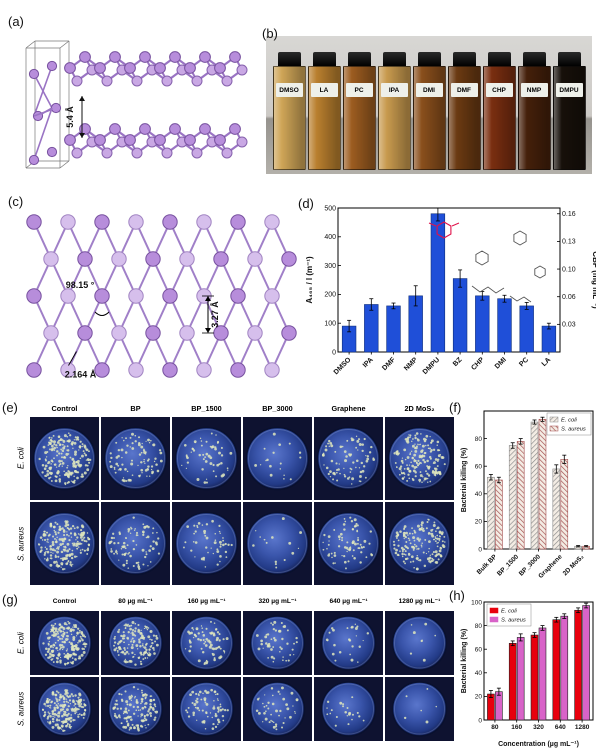  What do you see at coordinates (343, 366) in the screenshot?
I see `svg-text: DMSO` at bounding box center [343, 366].